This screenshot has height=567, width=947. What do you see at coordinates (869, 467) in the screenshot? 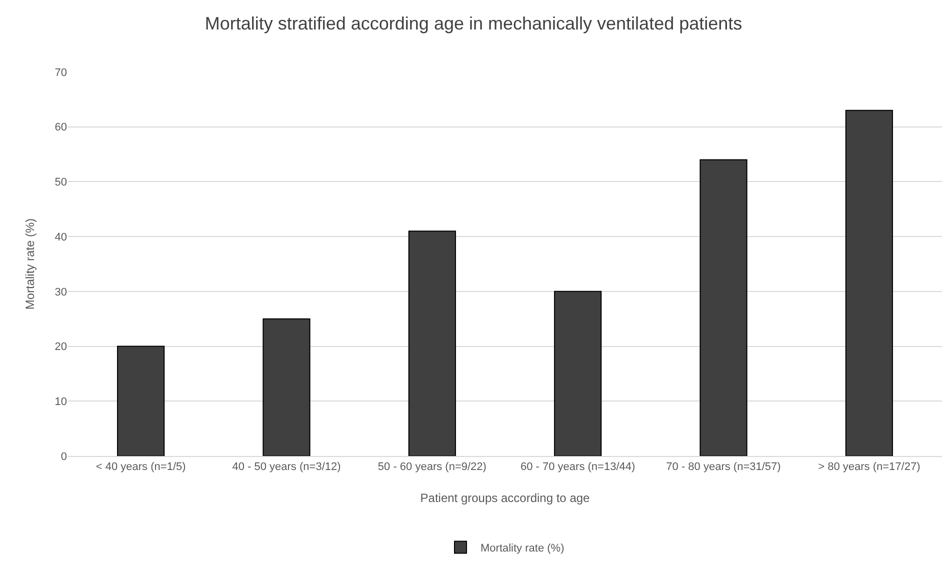
I see `x-tick-label: > 80 years (n=17/27)` at bounding box center [869, 467].